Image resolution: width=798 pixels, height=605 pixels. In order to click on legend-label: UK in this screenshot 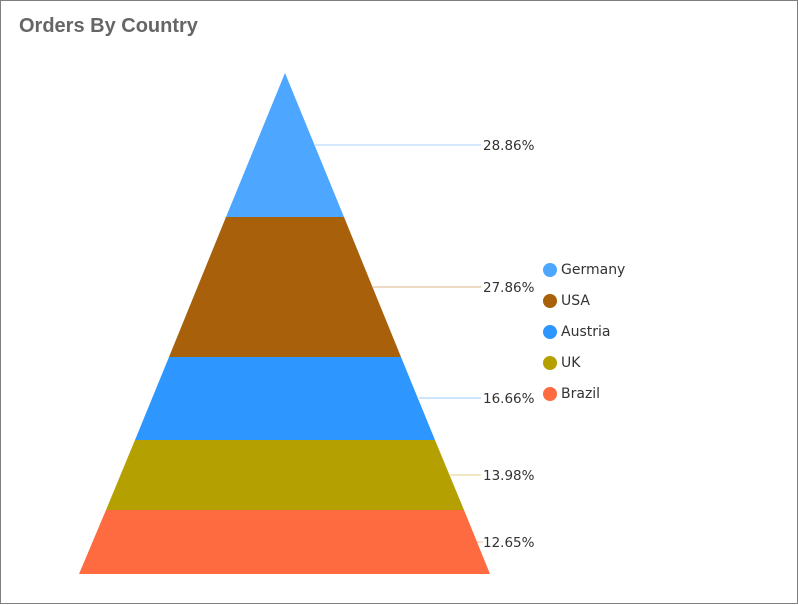, I will do `click(571, 362)`.